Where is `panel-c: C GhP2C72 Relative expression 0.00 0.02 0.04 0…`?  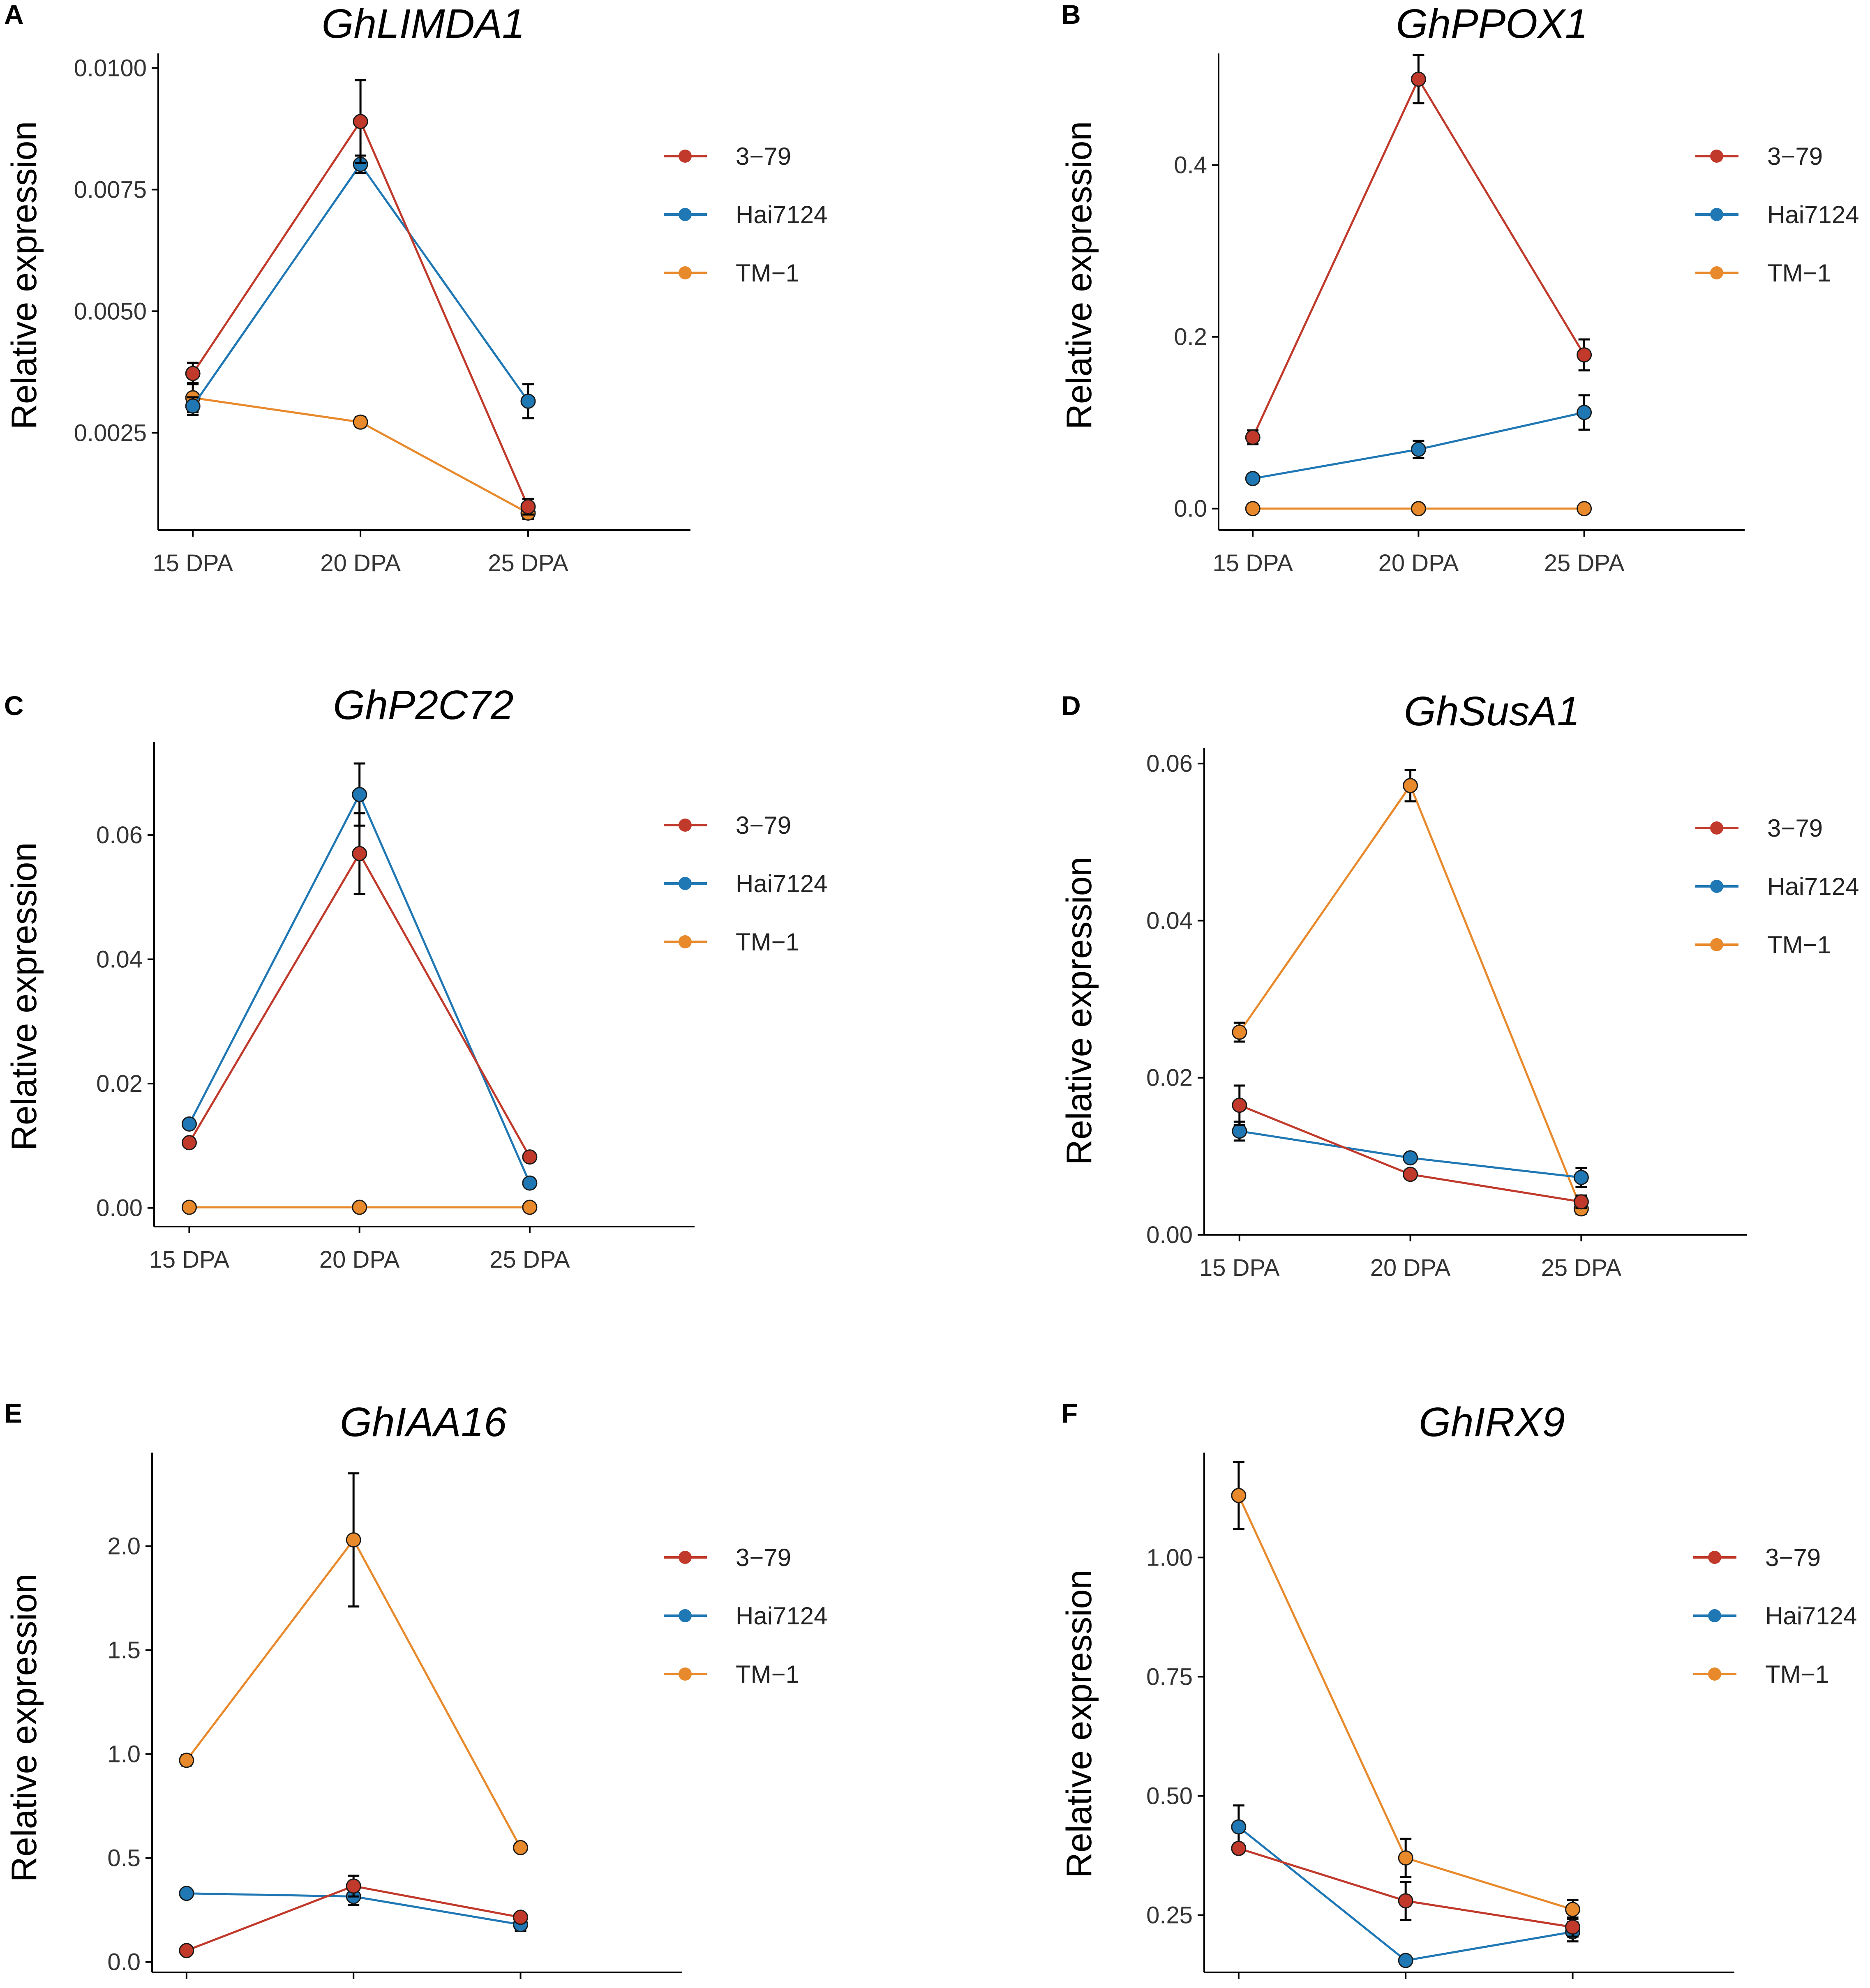
panel-c: C GhP2C72 Relative expression 0.00 0.02 0.04 0… is located at coordinates (416, 977).